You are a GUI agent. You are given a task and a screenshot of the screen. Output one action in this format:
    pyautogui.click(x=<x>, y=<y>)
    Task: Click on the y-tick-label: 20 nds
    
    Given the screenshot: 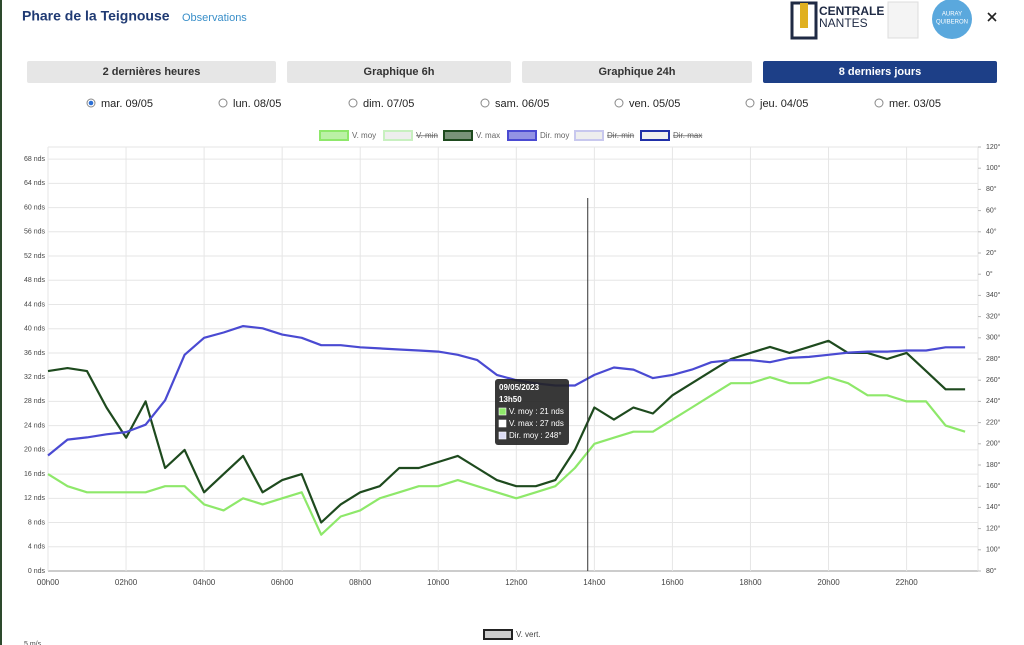 What is the action you would take?
    pyautogui.click(x=35, y=450)
    